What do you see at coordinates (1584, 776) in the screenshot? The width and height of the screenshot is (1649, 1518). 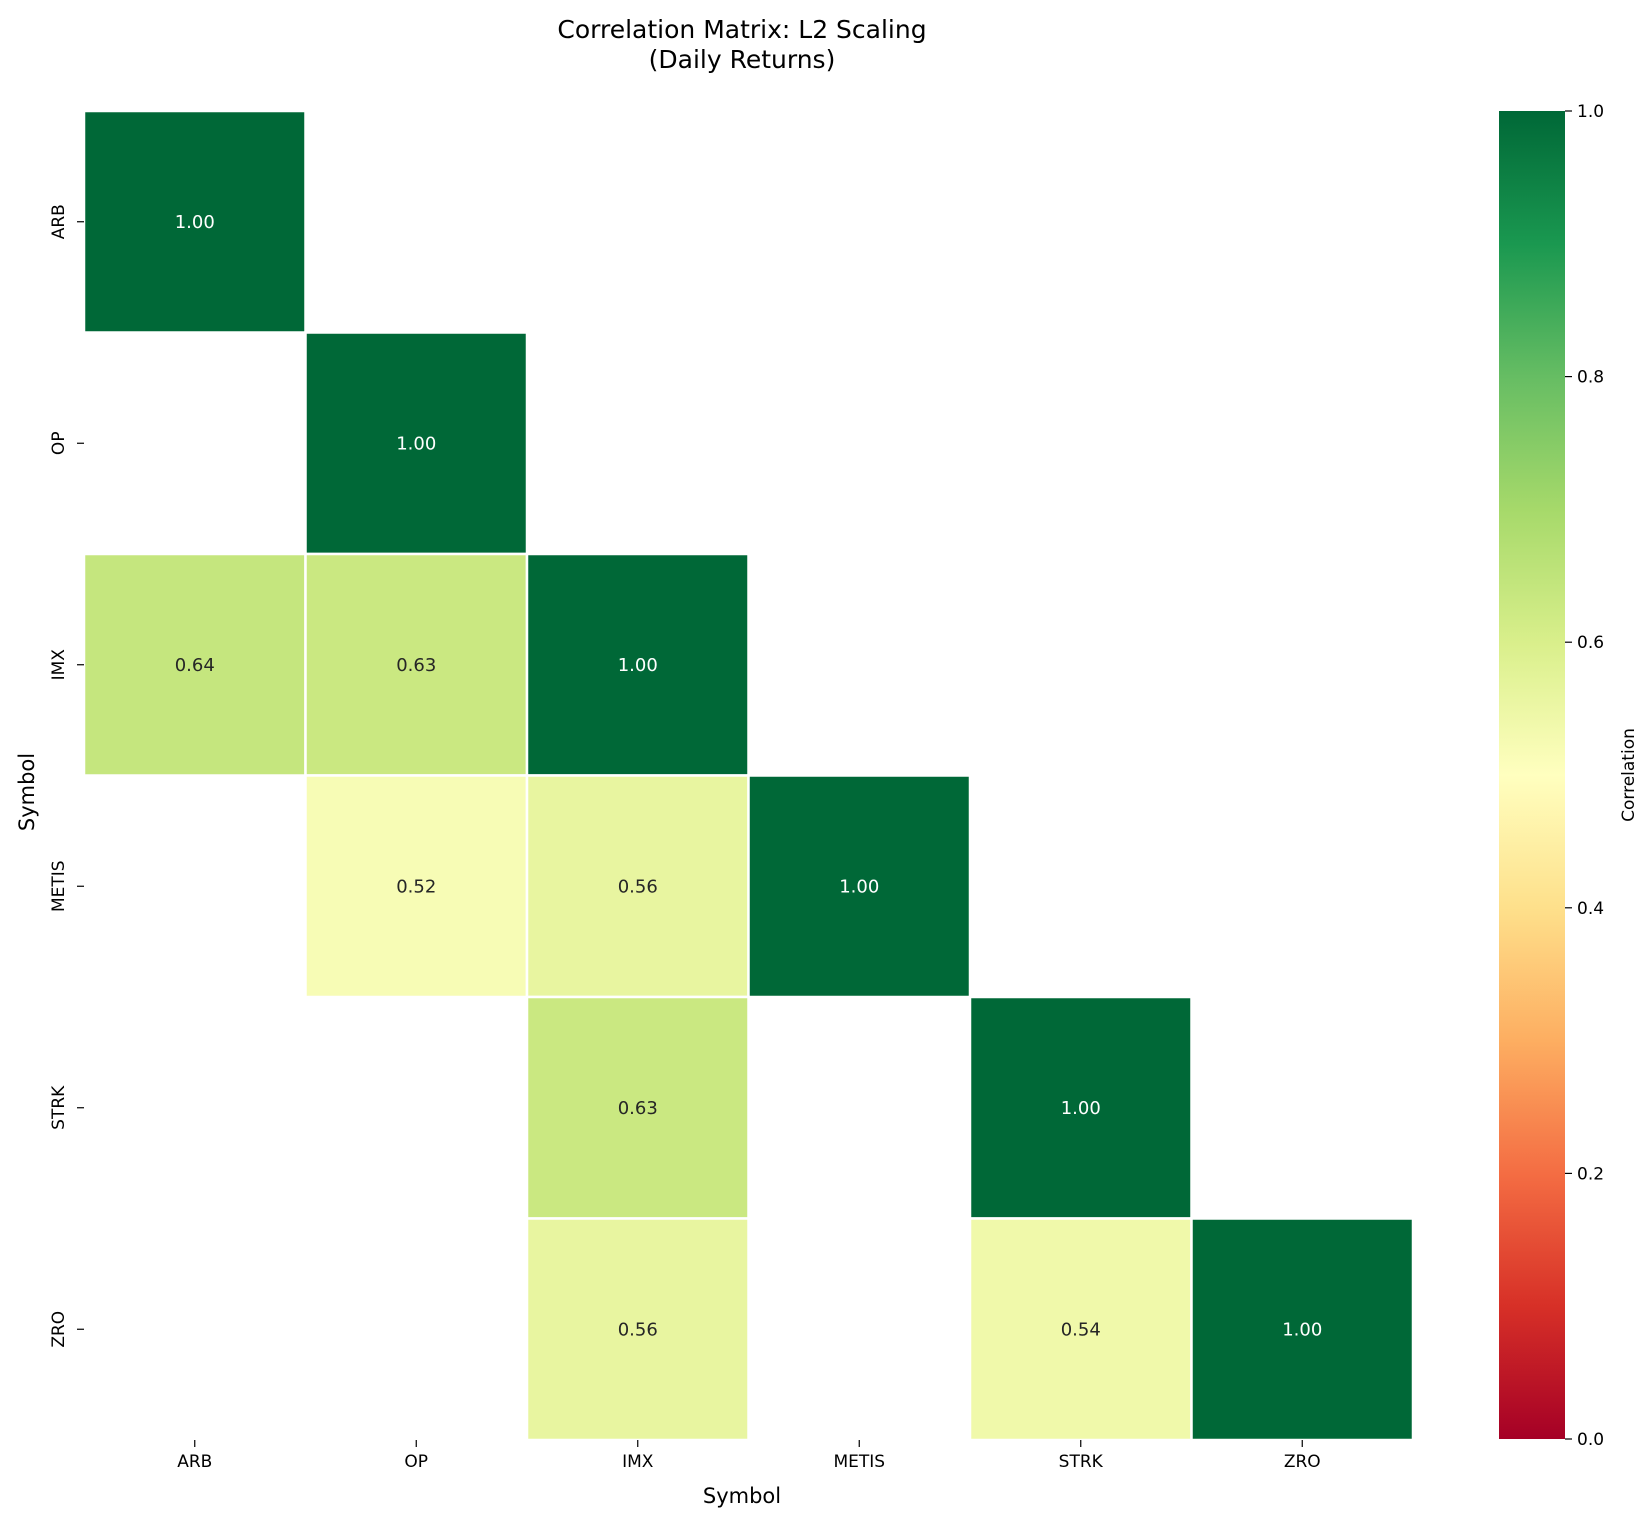 I see `colorbar-ticks: 0.0 0.2 0.4 0.6 0.8 1.0` at bounding box center [1584, 776].